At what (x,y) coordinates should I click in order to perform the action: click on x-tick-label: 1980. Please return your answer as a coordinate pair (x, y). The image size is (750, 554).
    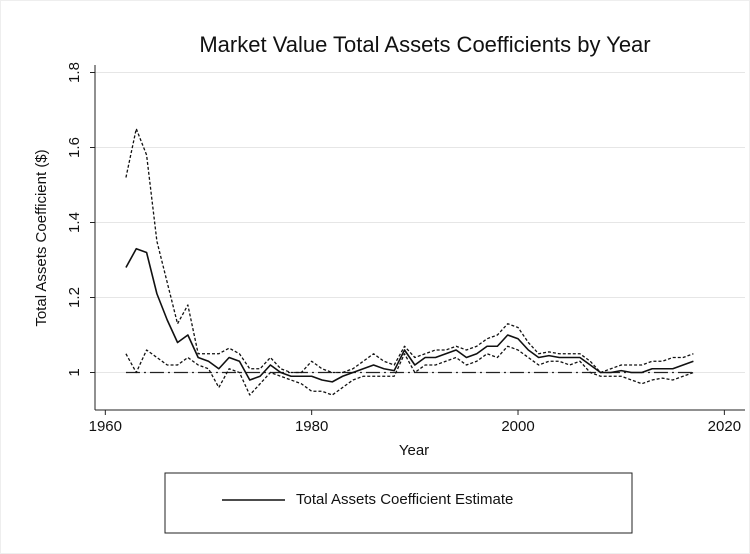
    Looking at the image, I should click on (311, 426).